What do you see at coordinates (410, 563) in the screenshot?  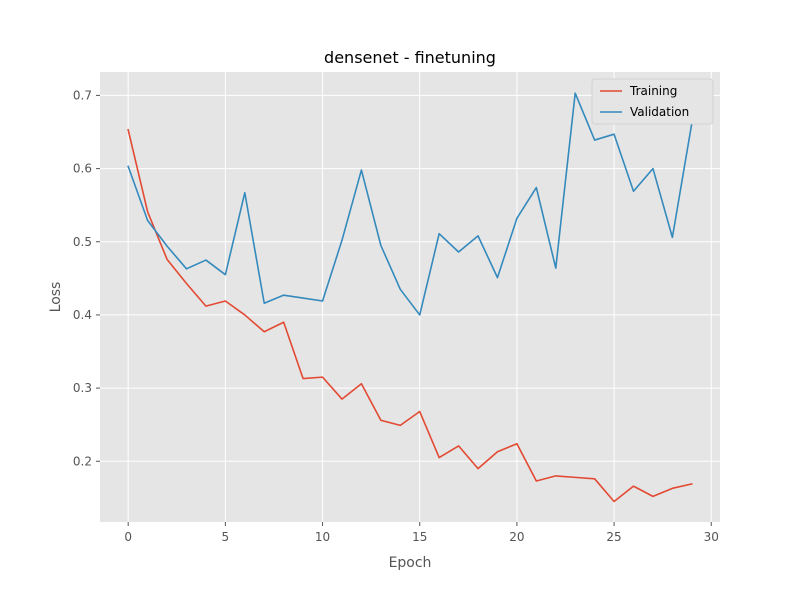 I see `x-axis-label: Epoch` at bounding box center [410, 563].